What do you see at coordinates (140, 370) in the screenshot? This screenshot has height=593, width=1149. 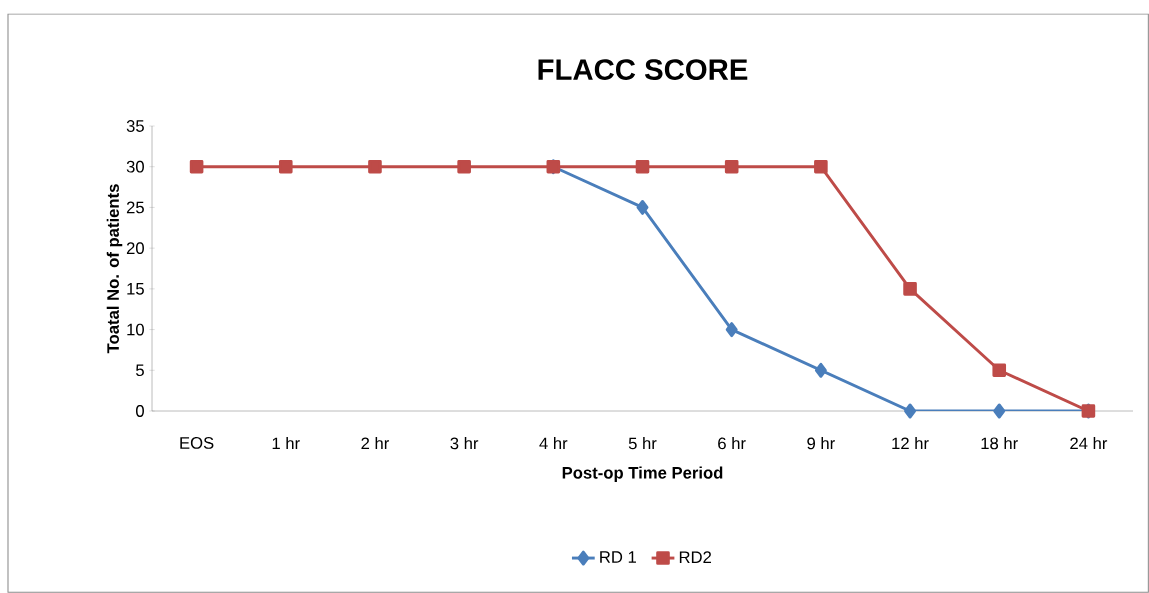 I see `y-tick-label: 5` at bounding box center [140, 370].